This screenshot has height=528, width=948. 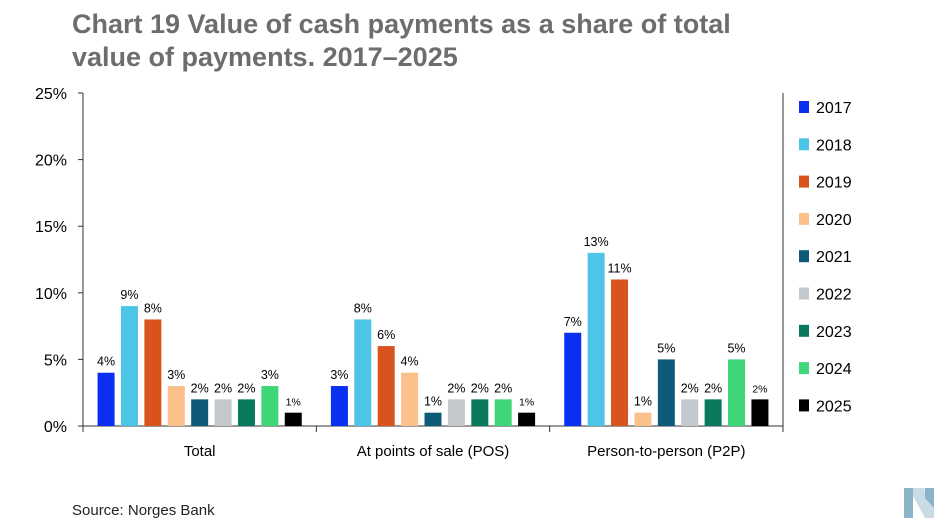 I want to click on legend-label-2023: 2023, so click(x=834, y=332).